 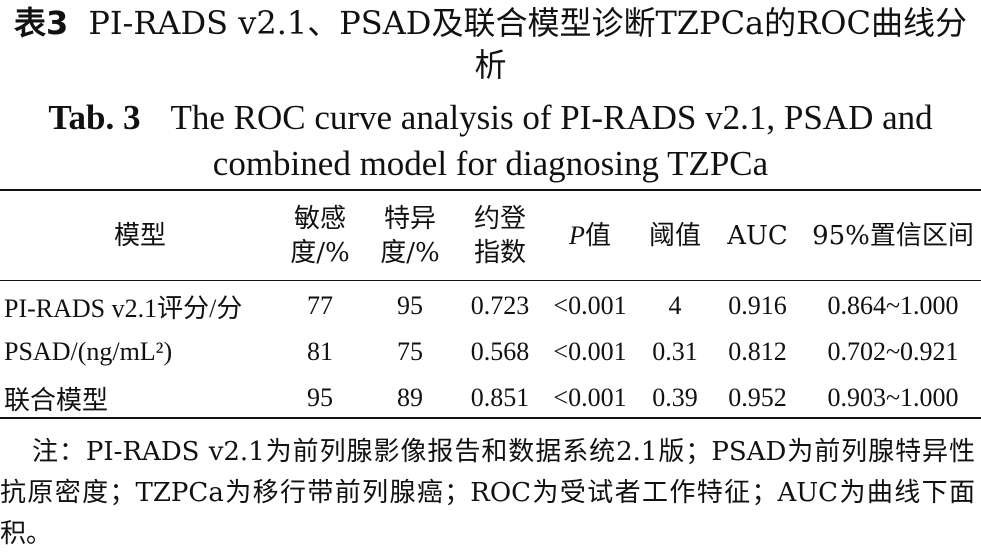 I want to click on header-p-suffix: 值, so click(x=597, y=235).